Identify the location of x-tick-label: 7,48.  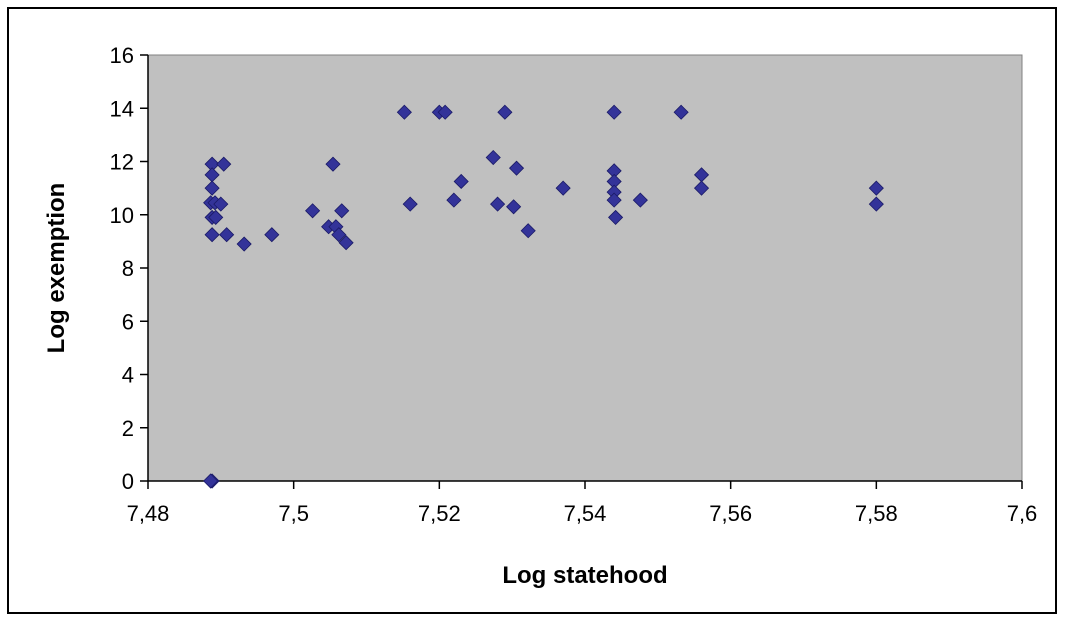
(148, 513).